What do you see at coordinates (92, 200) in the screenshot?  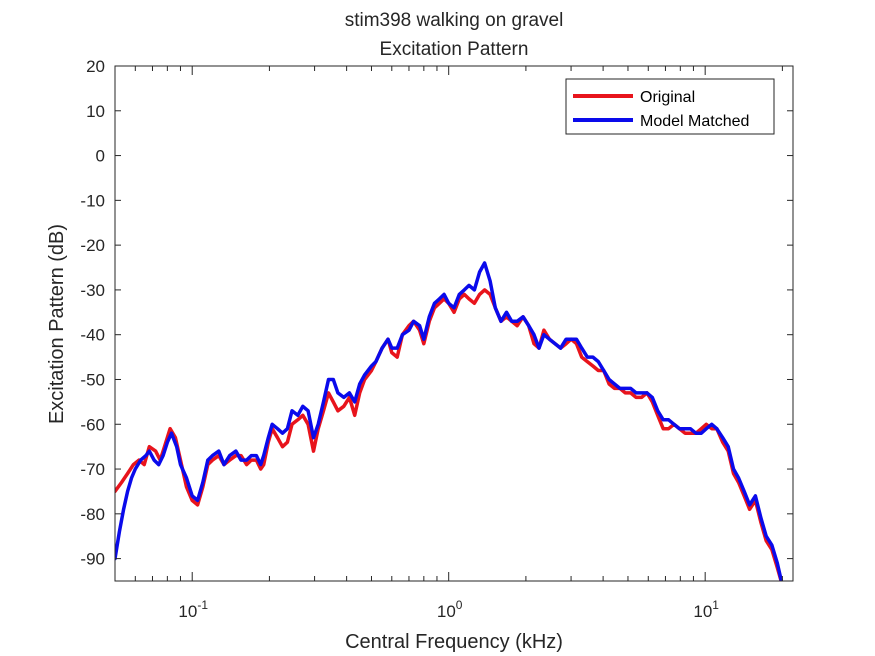 I see `y-tick-label: -10` at bounding box center [92, 200].